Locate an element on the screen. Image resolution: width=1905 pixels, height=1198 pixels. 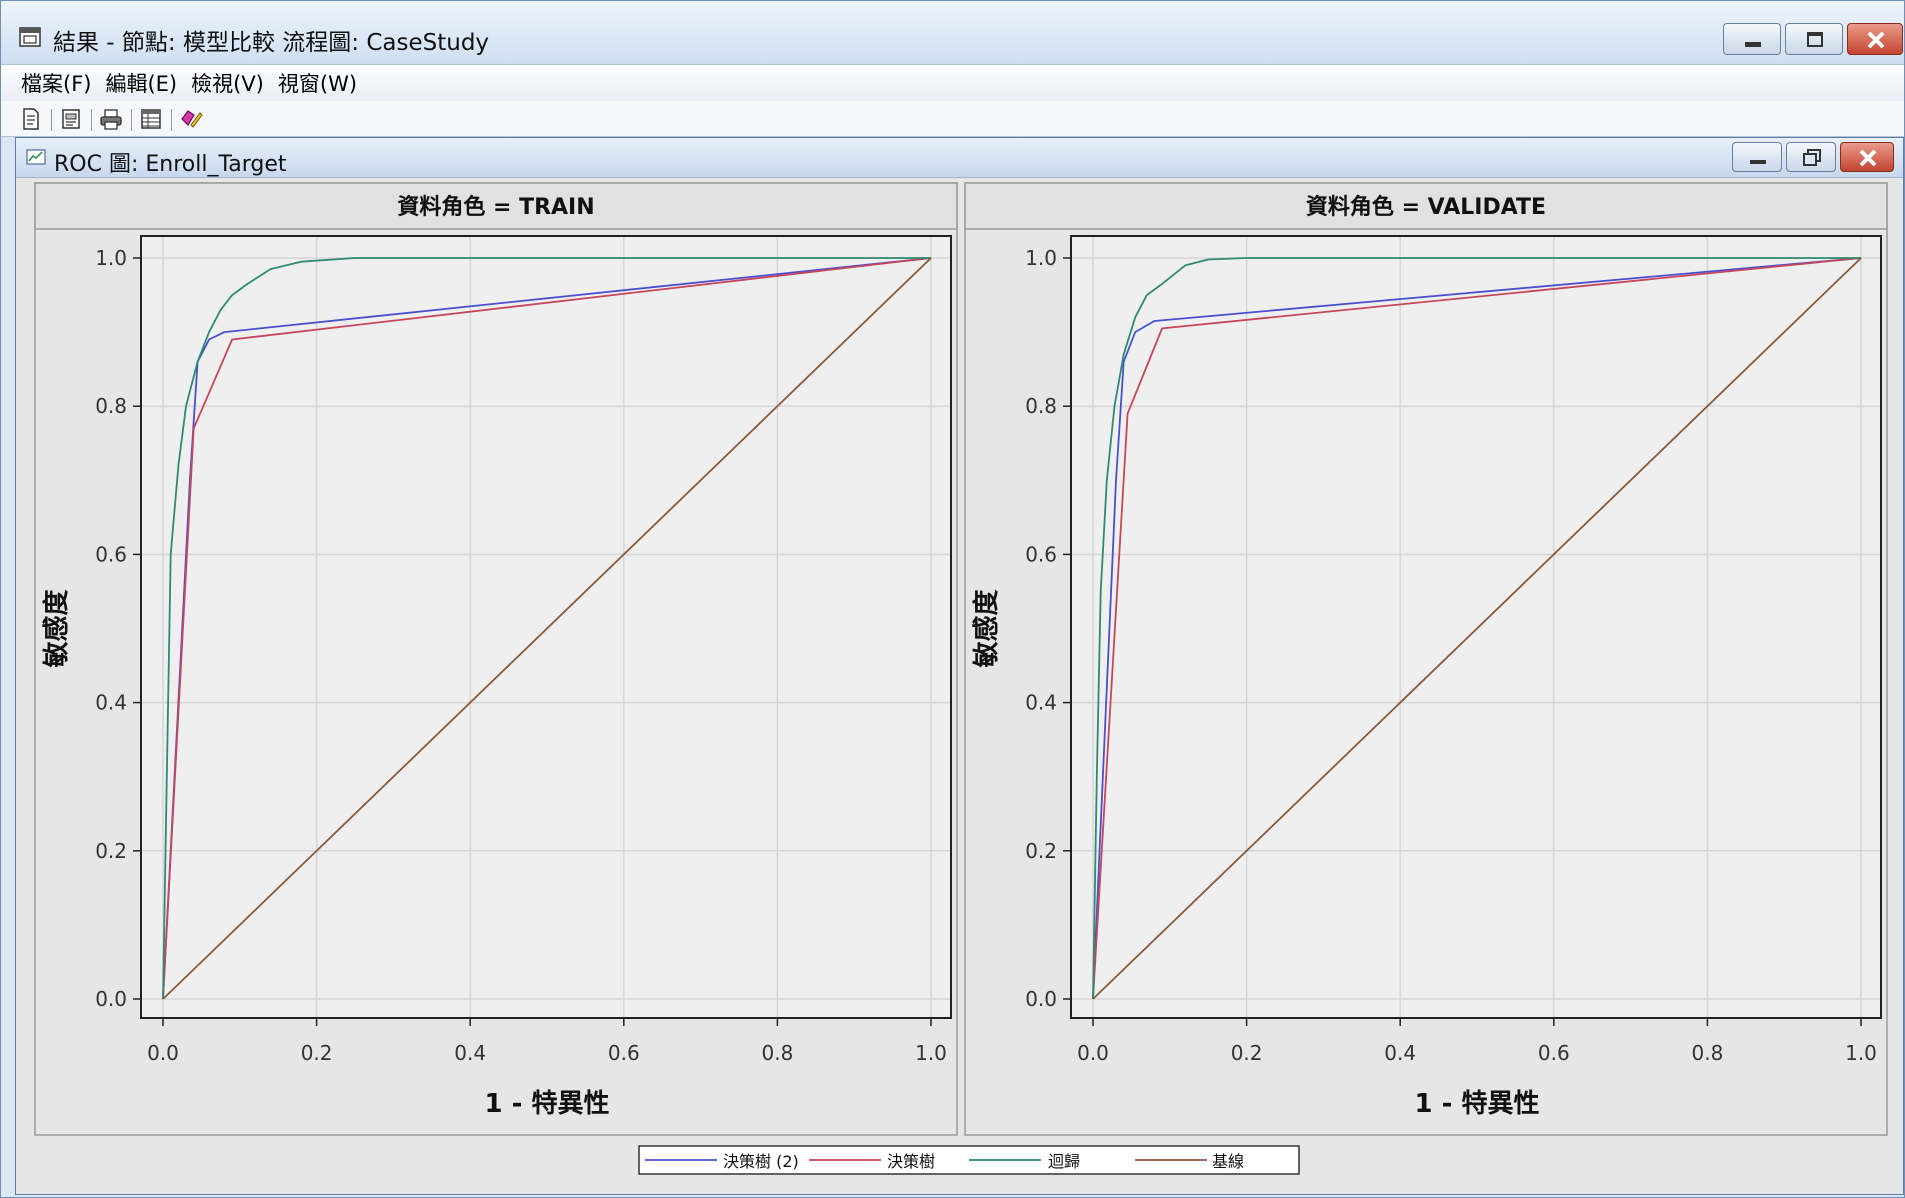
child-title-bar: ROC 圖: Enroll_Target is located at coordinates (959, 158).